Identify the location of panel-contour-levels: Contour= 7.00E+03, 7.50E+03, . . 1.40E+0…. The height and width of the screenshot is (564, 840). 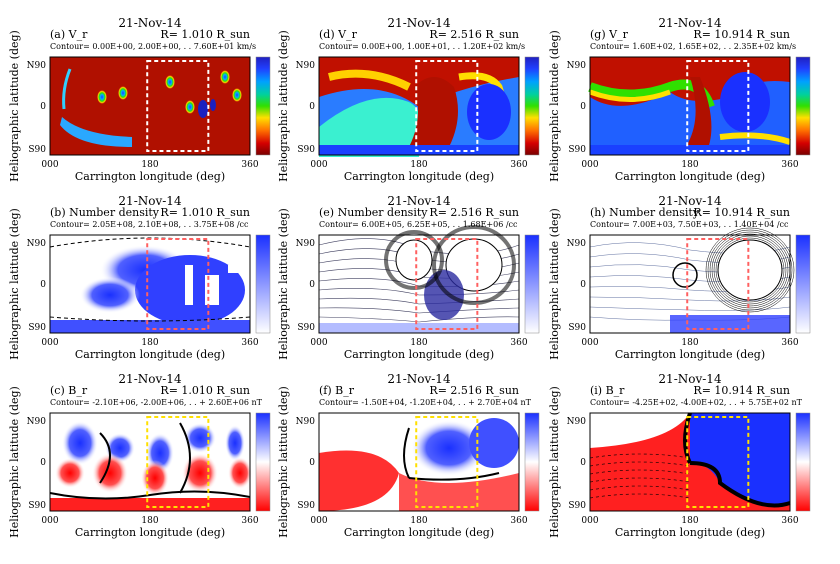
(689, 224).